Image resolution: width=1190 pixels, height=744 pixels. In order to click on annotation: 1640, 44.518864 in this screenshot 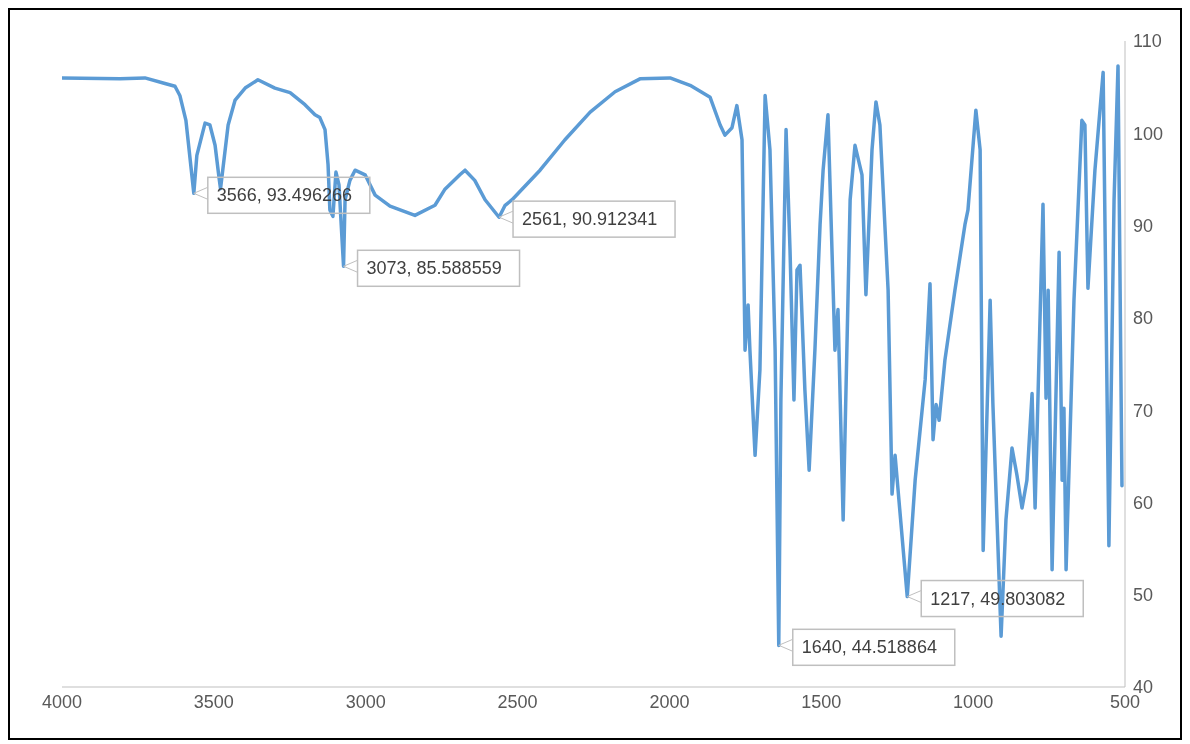, I will do `click(869, 647)`.